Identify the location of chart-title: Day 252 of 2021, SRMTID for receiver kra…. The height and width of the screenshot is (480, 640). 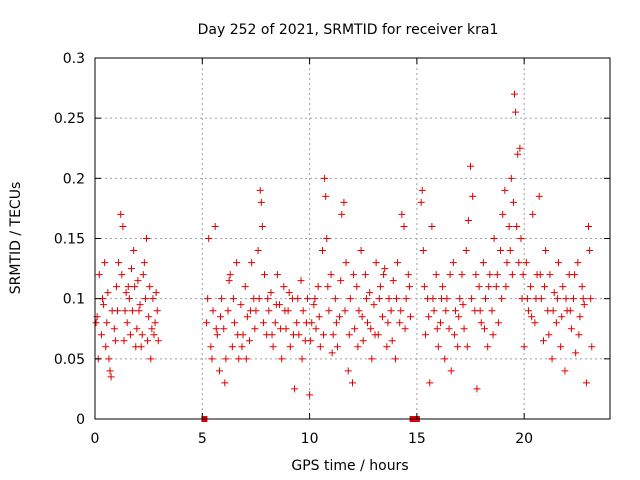
(348, 30).